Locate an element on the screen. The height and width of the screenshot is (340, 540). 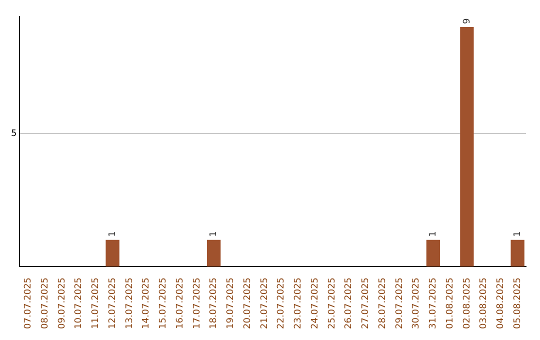
data-label: 9 is located at coordinates (467, 21).